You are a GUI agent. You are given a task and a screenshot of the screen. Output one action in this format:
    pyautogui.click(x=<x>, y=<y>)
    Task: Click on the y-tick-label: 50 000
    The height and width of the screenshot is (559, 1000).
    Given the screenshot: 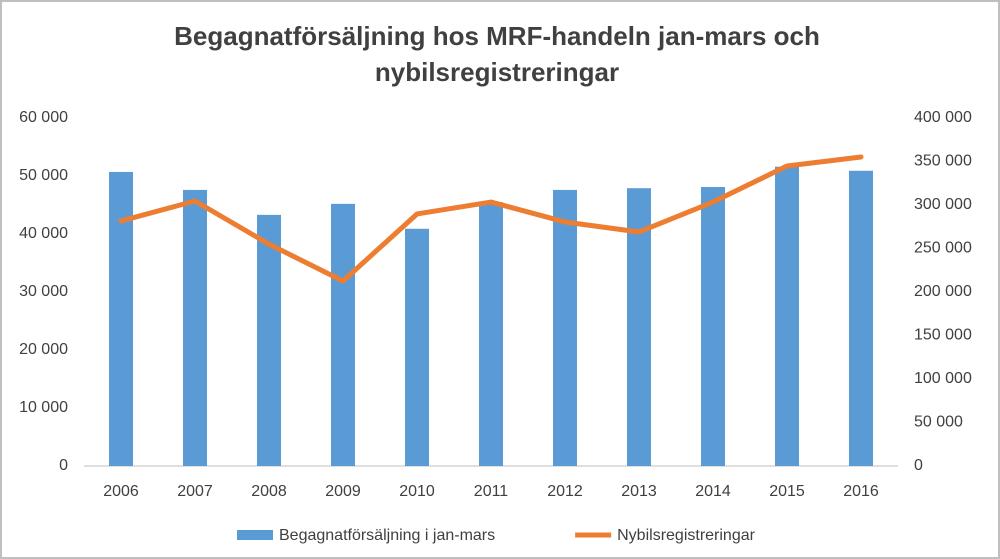 What is the action you would take?
    pyautogui.click(x=43, y=175)
    